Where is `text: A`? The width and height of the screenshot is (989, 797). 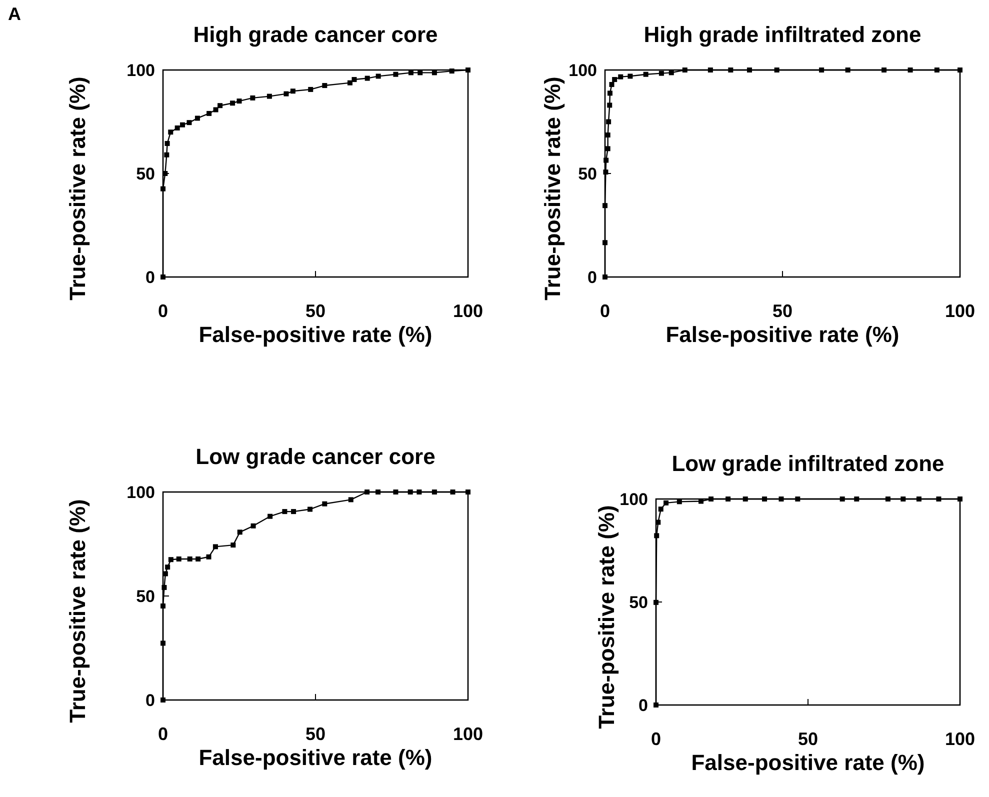 text: A is located at coordinates (14, 14).